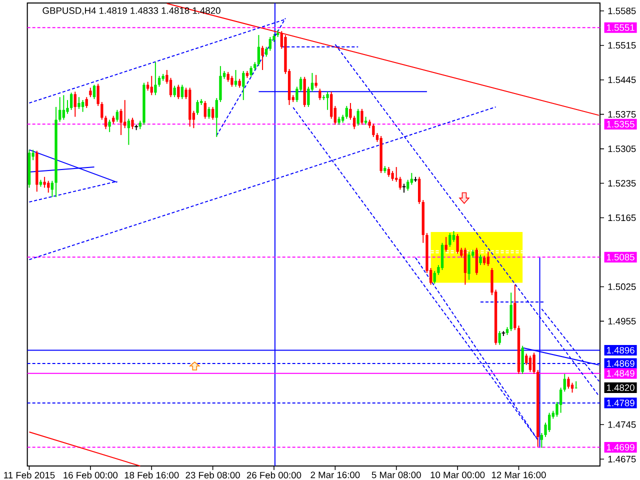 The image size is (640, 480). What do you see at coordinates (335, 475) in the screenshot?
I see `x-tick-label: 2 Mar 16:00` at bounding box center [335, 475].